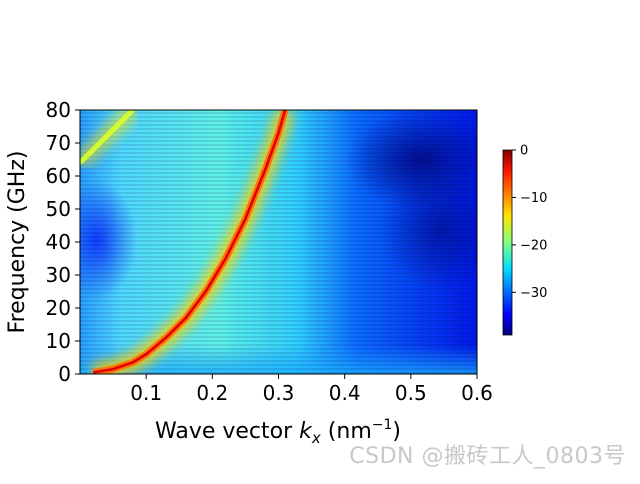  I want to click on y-tick-label: 80, so click(58, 110).